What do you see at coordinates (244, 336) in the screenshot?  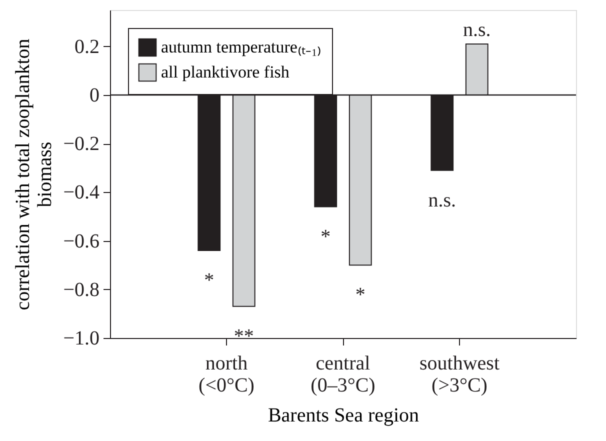 I see `data-label: **` at bounding box center [244, 336].